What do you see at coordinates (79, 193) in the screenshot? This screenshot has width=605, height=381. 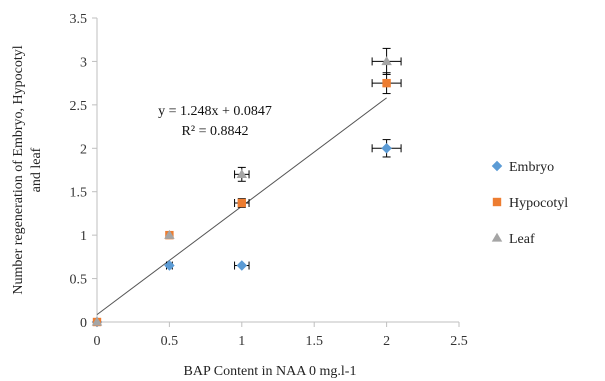 I see `y-tick-label: 1.5` at bounding box center [79, 193].